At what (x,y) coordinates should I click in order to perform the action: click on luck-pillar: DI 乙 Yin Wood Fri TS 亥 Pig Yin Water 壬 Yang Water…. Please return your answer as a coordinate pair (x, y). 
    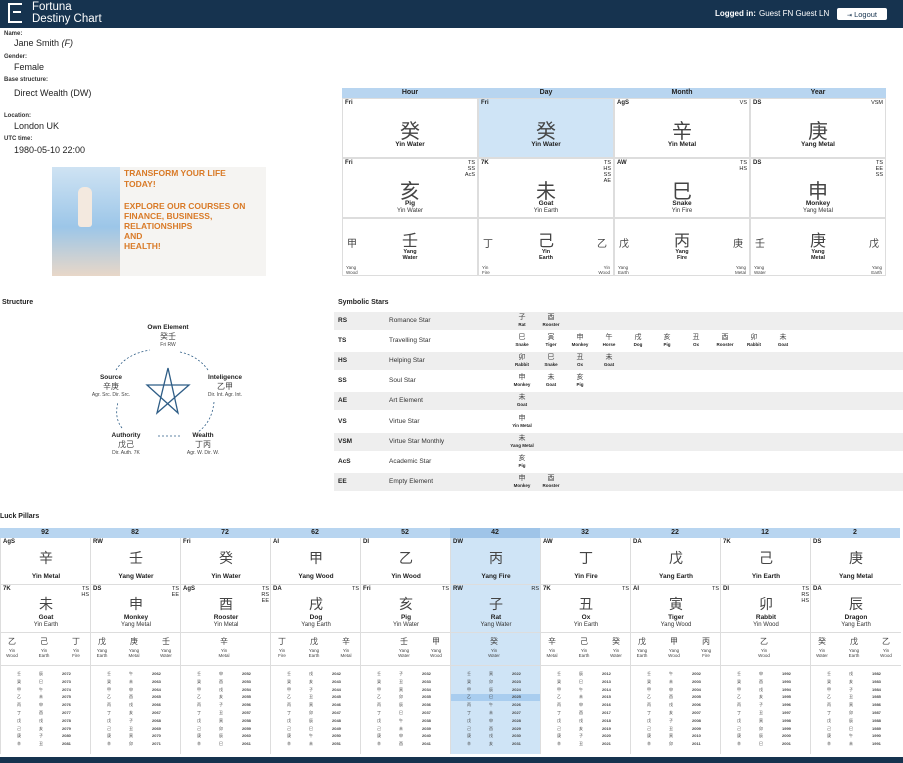
    Looking at the image, I should click on (405, 646).